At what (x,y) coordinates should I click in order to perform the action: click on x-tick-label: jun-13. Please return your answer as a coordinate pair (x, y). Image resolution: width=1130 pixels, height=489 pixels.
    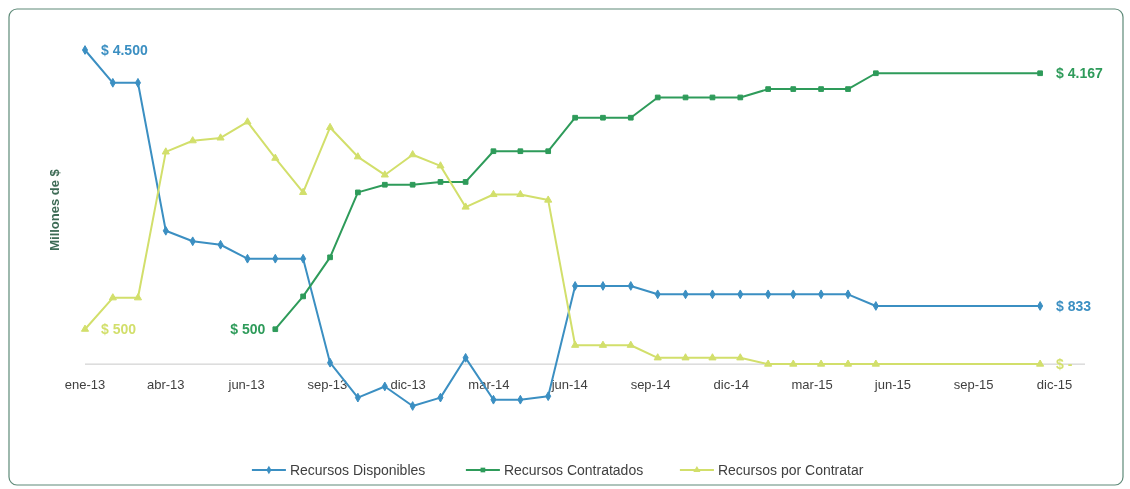
    Looking at the image, I should click on (246, 385).